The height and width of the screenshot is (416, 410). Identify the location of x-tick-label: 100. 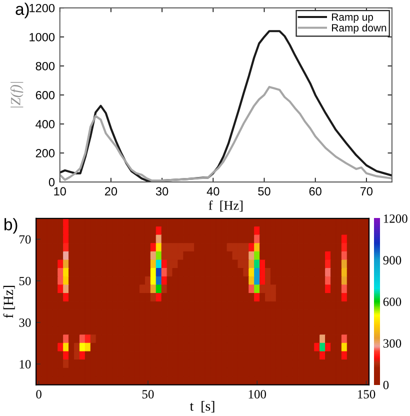
(257, 394).